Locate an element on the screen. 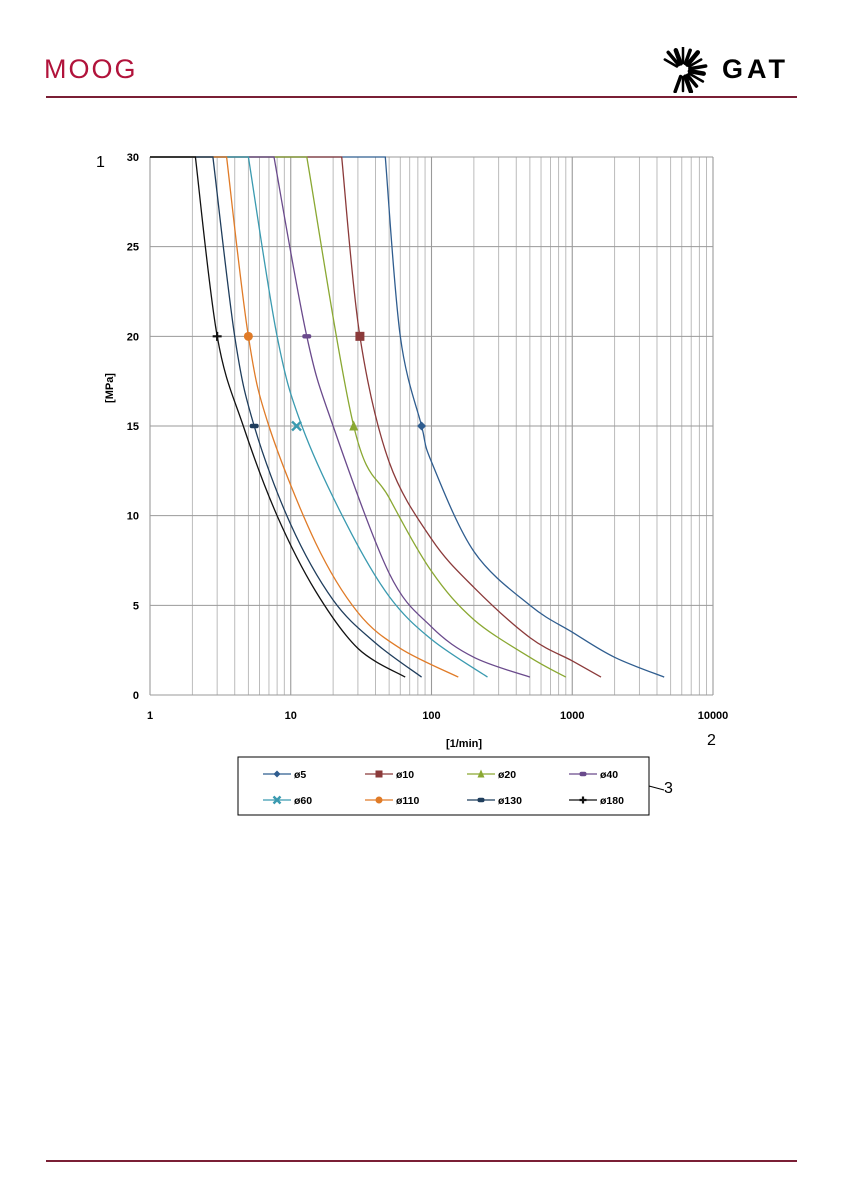 This screenshot has height=1192, width=843. y-tick-label: 30 is located at coordinates (133, 158).